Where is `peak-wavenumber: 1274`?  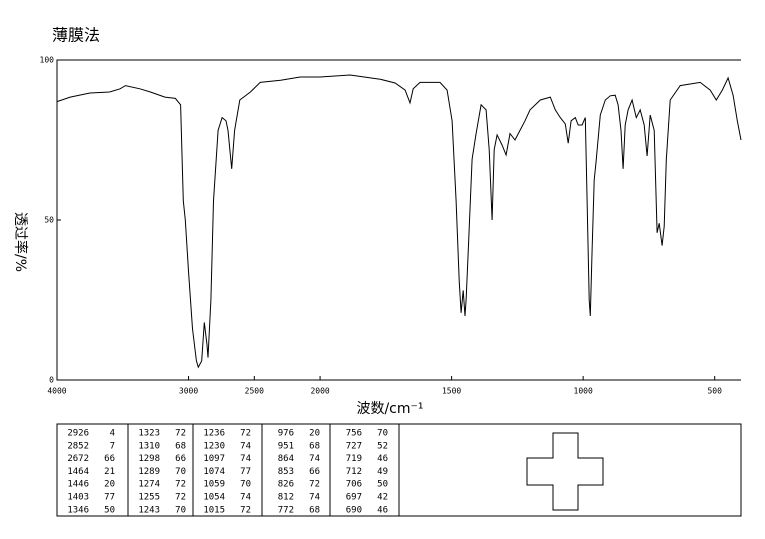
peak-wavenumber: 1274 is located at coordinates (149, 485).